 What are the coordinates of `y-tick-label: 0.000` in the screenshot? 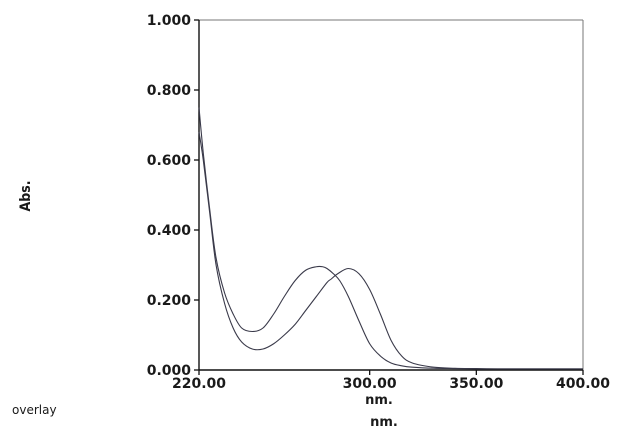 It's located at (169, 371).